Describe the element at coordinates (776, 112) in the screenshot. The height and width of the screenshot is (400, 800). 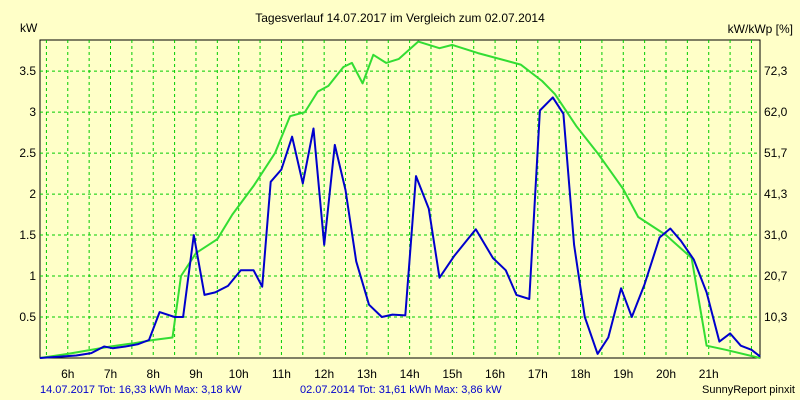
I see `y2-tick-label: 62,0` at that location.